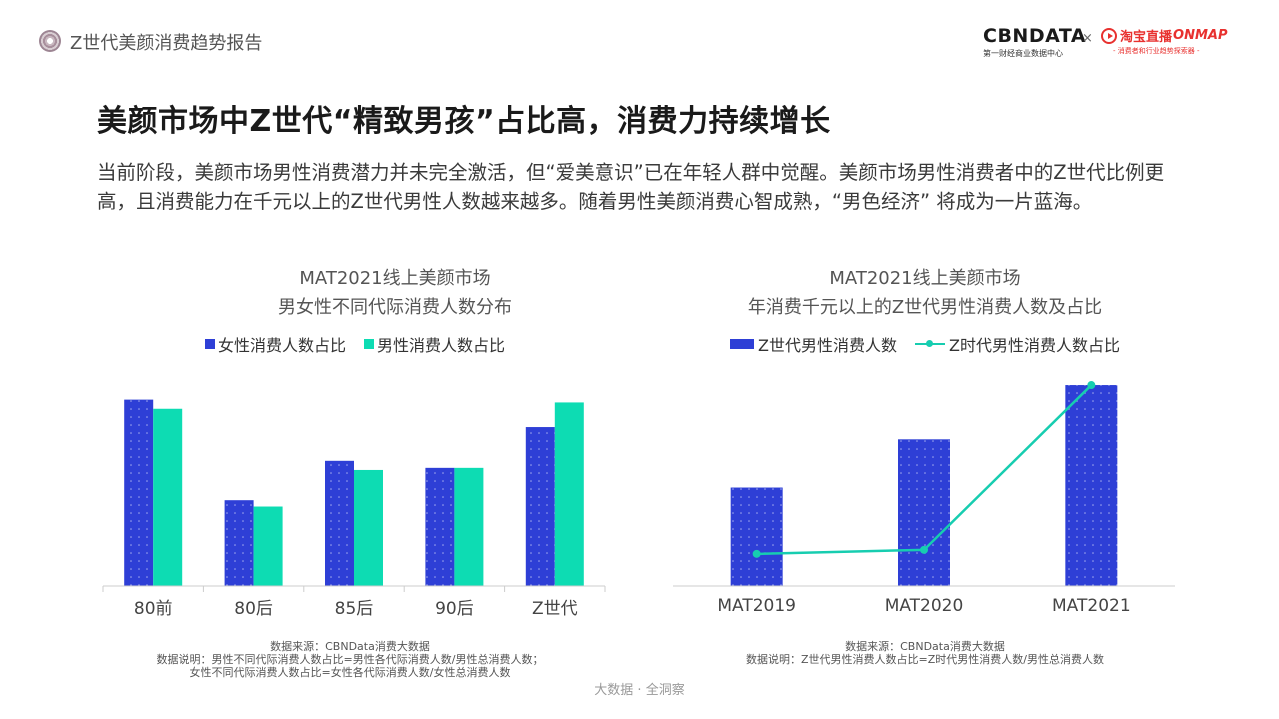  I want to click on chart1-legend: 女性消费人数占比 男性消费人数占比, so click(355, 344).